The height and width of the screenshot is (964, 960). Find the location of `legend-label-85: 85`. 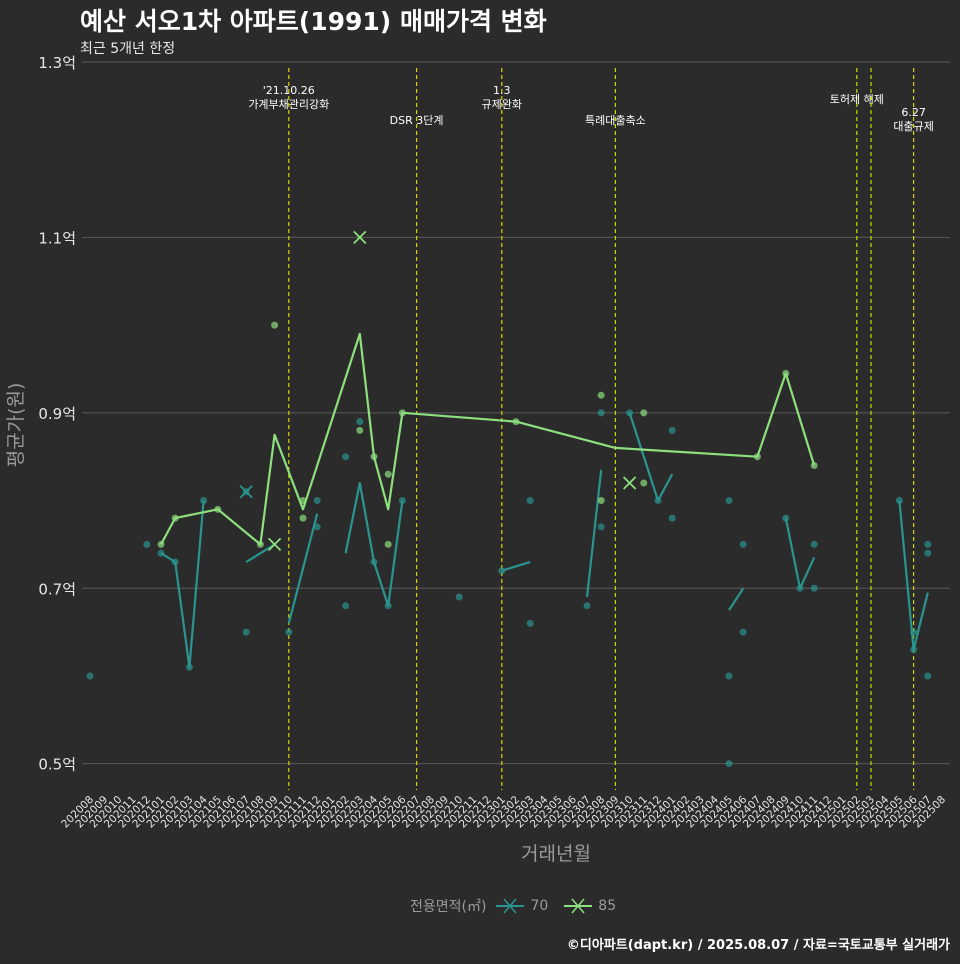

legend-label-85: 85 is located at coordinates (607, 906).